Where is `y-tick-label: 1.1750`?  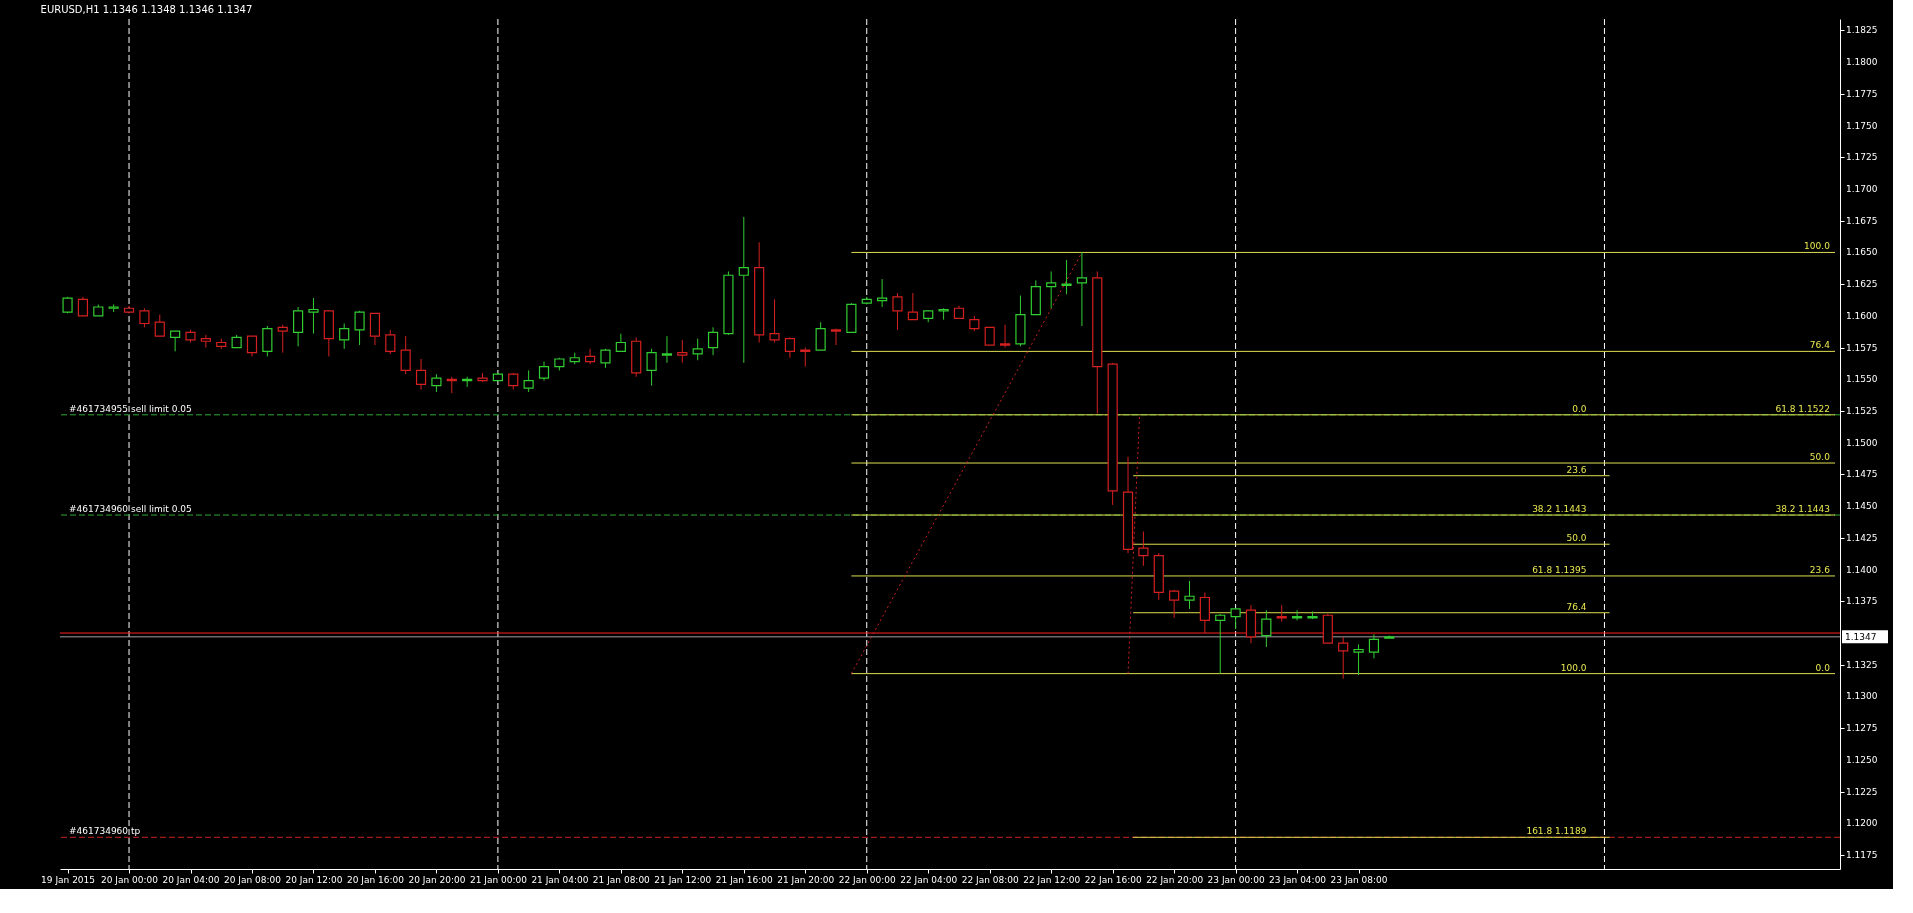 y-tick-label: 1.1750 is located at coordinates (1862, 125).